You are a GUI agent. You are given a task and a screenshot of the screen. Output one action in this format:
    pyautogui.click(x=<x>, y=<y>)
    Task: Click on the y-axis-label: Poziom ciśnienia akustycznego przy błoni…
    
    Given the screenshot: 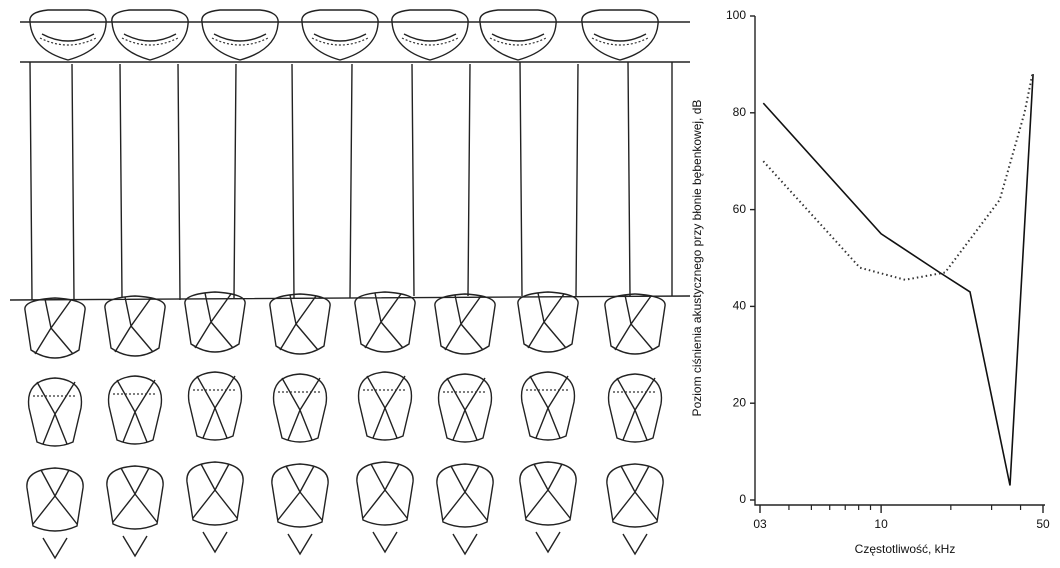 What is the action you would take?
    pyautogui.click(x=697, y=258)
    